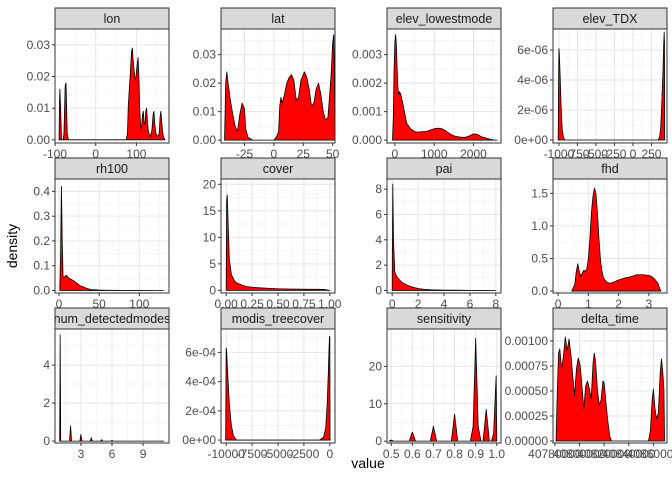 This screenshot has width=672, height=485. What do you see at coordinates (610, 319) in the screenshot?
I see `facet-label: delta_time` at bounding box center [610, 319].